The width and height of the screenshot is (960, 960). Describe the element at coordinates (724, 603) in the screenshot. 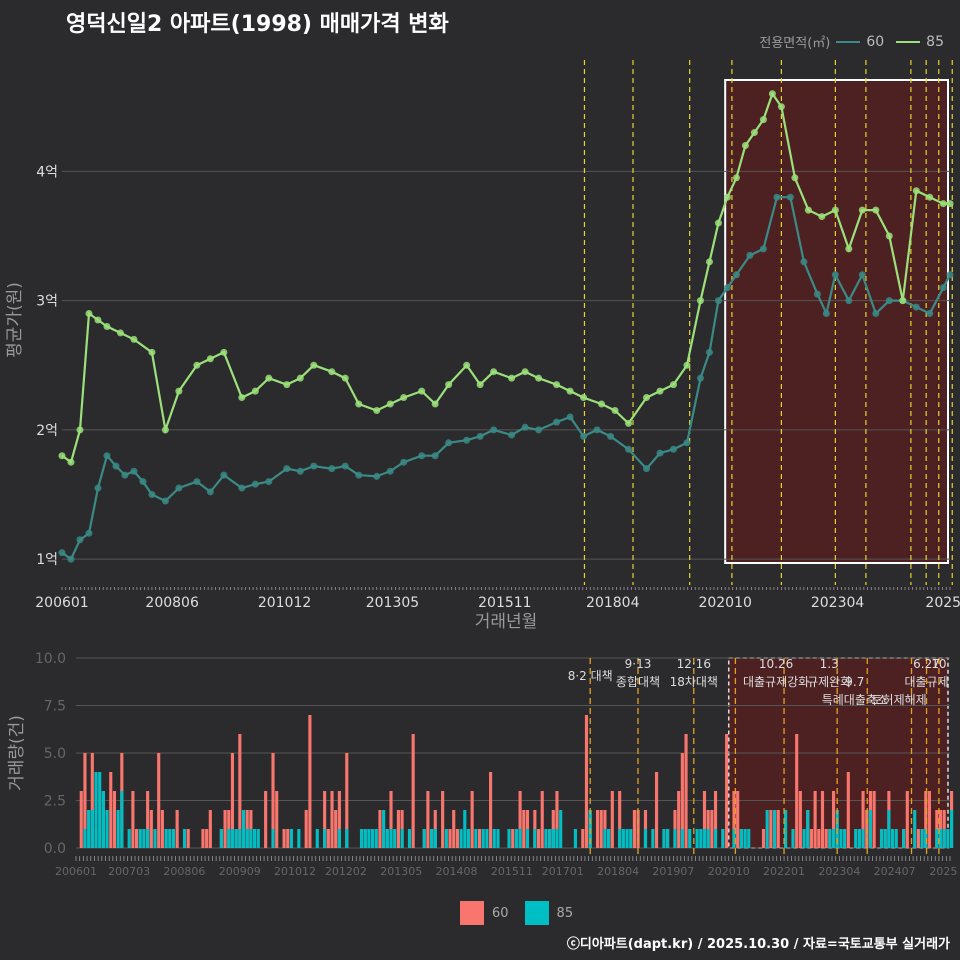

I see `x-tick-label: 202010` at that location.